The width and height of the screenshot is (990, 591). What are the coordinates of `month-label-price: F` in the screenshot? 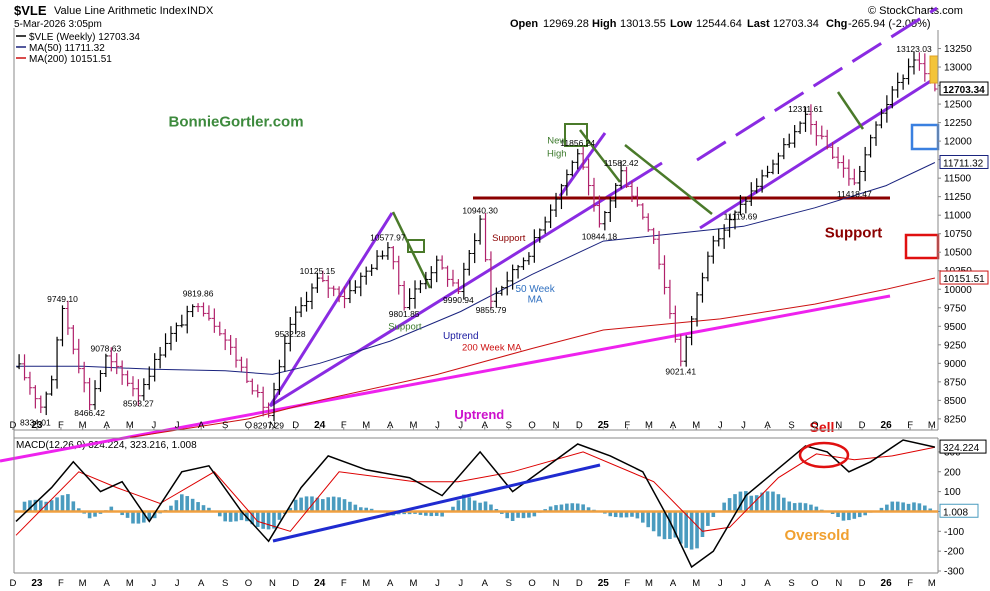 It's located at (627, 425).